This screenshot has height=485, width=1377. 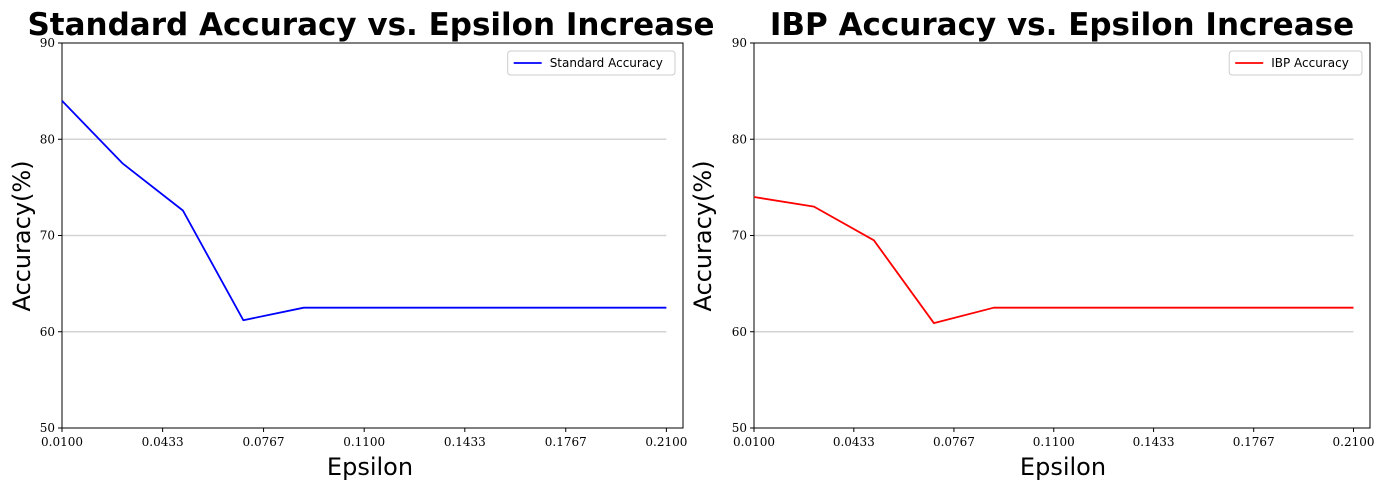 What do you see at coordinates (1062, 25) in the screenshot?
I see `chart-title: IBP Accuracy vs. Epsilon Increase` at bounding box center [1062, 25].